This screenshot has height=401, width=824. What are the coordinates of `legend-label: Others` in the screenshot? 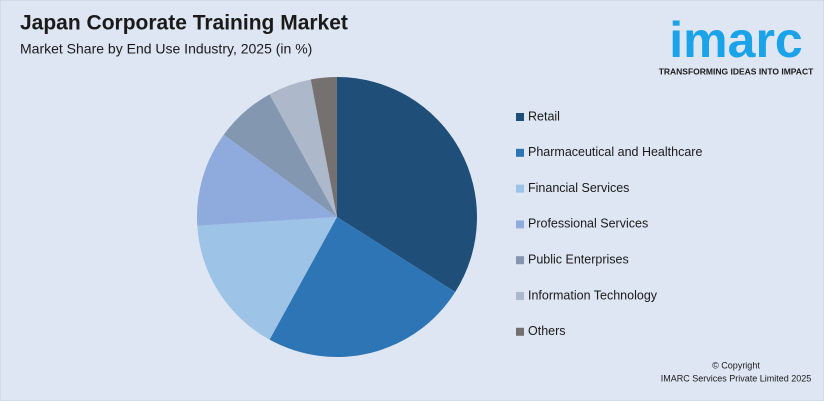 It's located at (547, 331).